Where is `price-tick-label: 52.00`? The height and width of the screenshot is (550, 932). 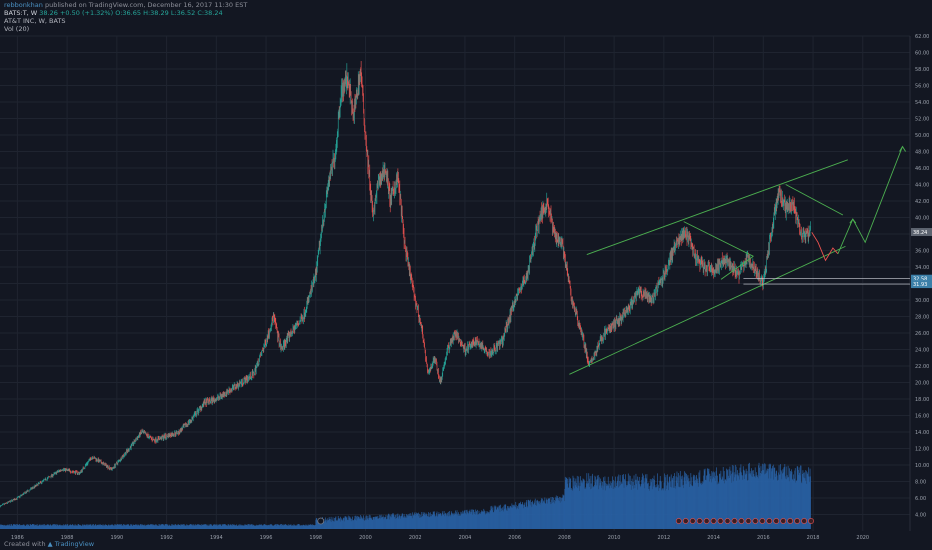 price-tick-label: 52.00 is located at coordinates (922, 120).